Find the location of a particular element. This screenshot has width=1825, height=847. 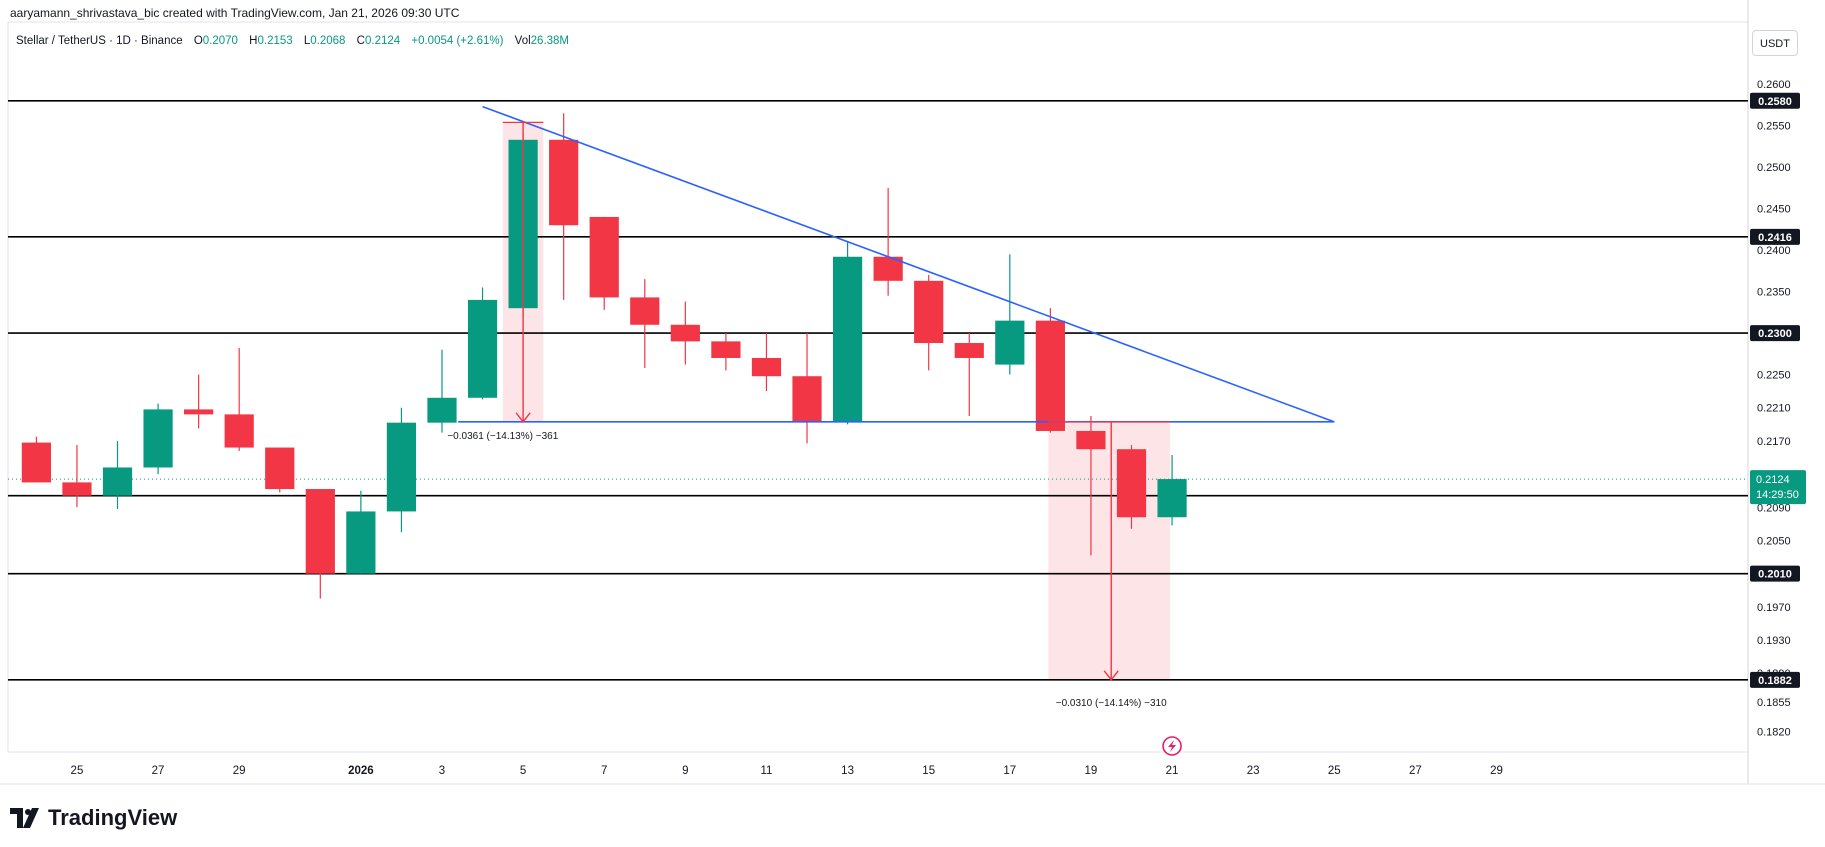

y-tick-label: 0.1820 is located at coordinates (1774, 732).